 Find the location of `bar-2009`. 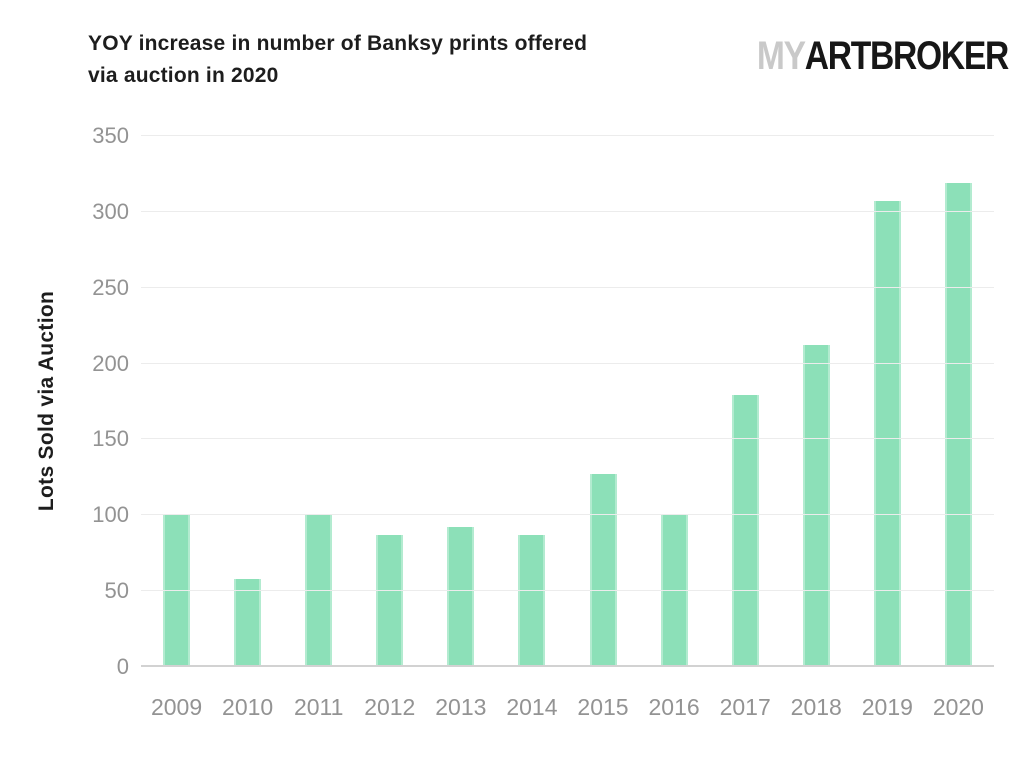

bar-2009 is located at coordinates (177, 591).